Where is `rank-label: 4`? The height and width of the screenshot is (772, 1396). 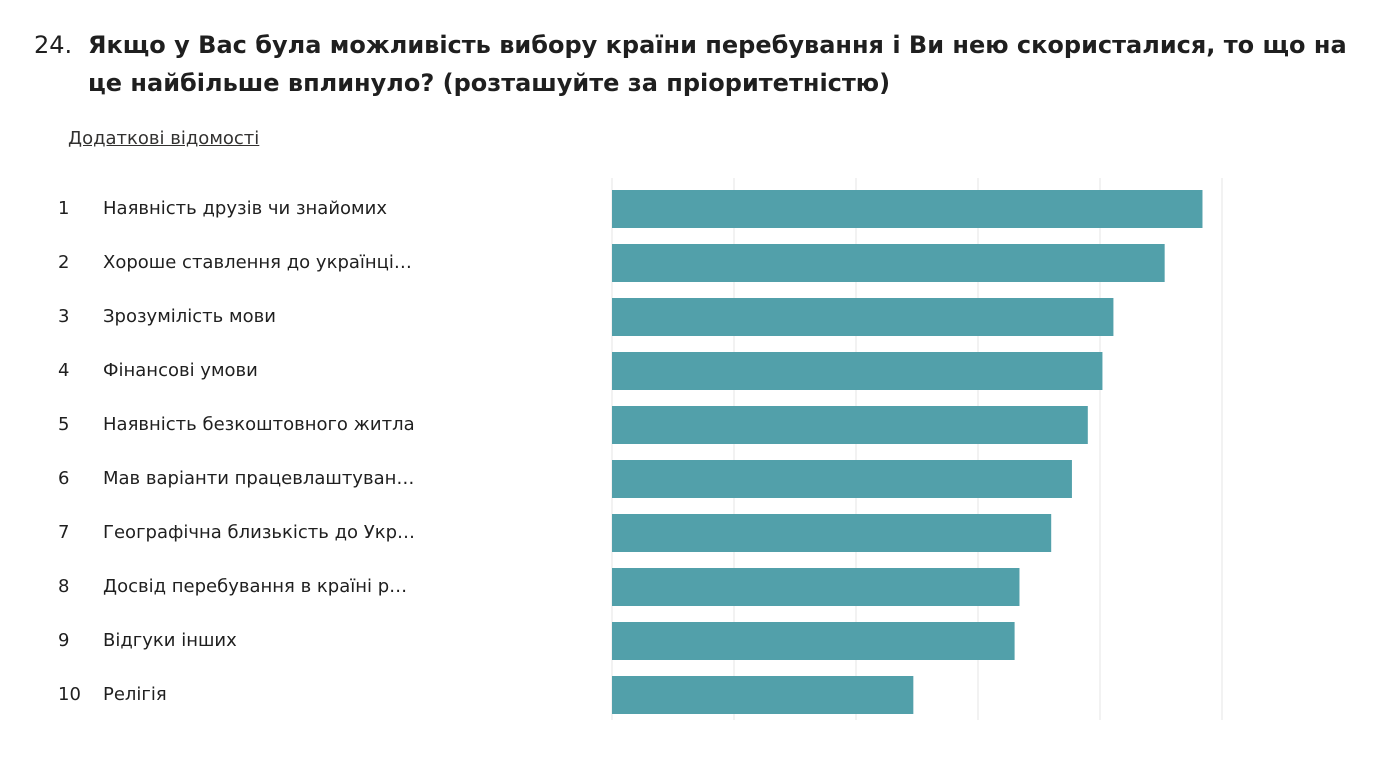 rank-label: 4 is located at coordinates (63, 370).